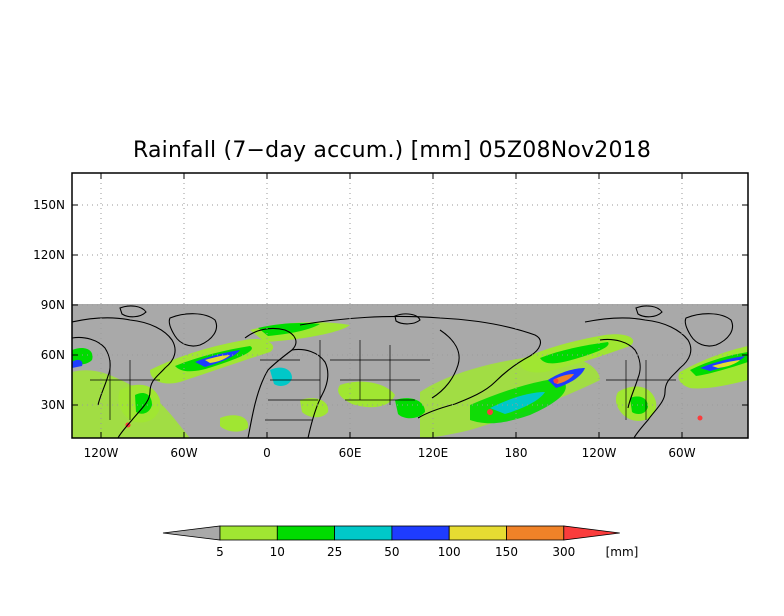  Describe the element at coordinates (220, 552) in the screenshot. I see `colorbar-level-label: 5` at that location.